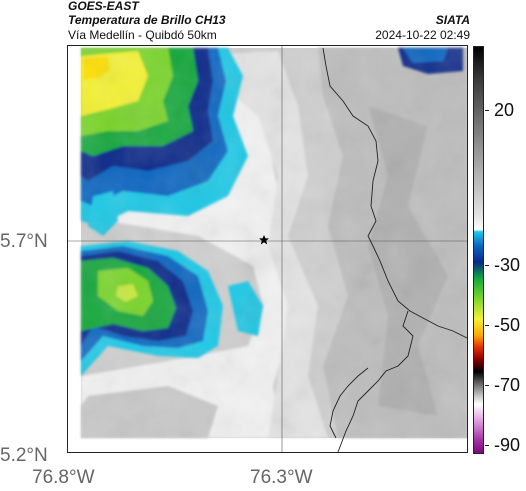 The height and width of the screenshot is (491, 526). Describe the element at coordinates (478, 250) in the screenshot. I see `colorbar` at that location.